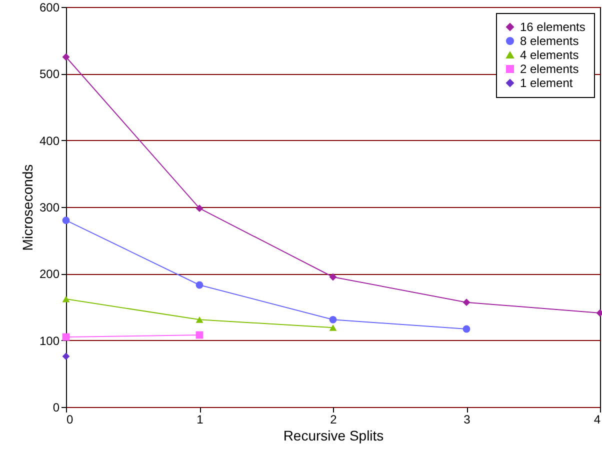 The height and width of the screenshot is (462, 602). I want to click on y-tick-label: 500, so click(49, 74).